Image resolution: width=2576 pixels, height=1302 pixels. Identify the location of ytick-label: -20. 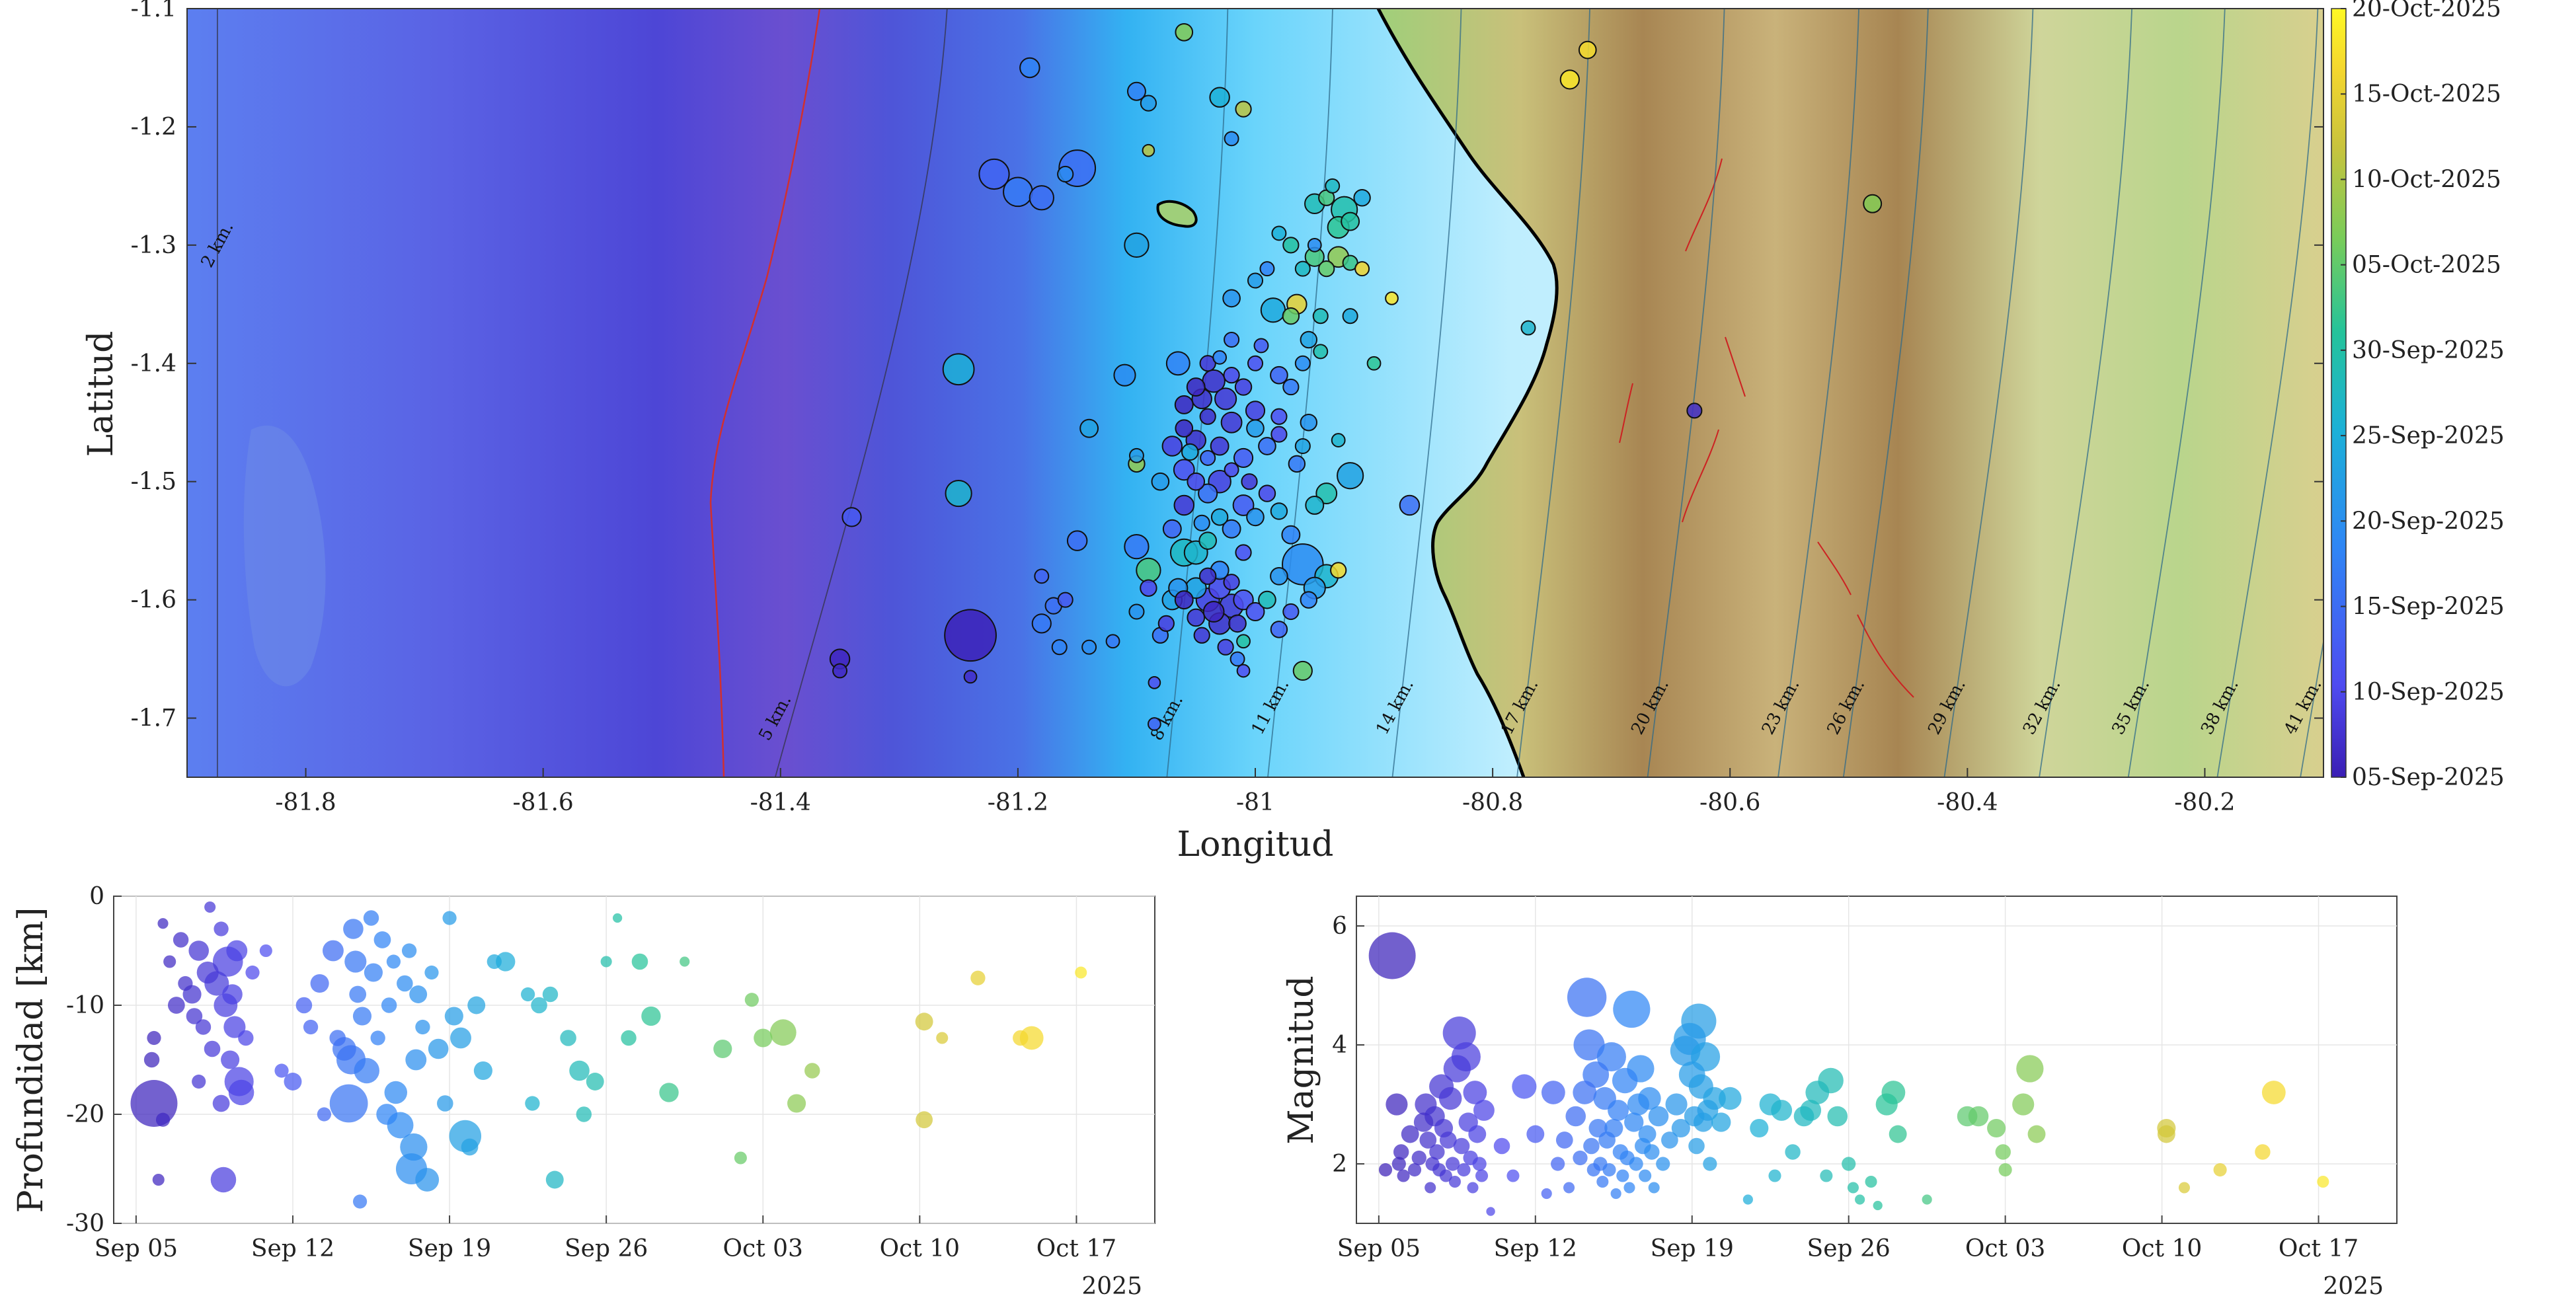
(85, 1114).